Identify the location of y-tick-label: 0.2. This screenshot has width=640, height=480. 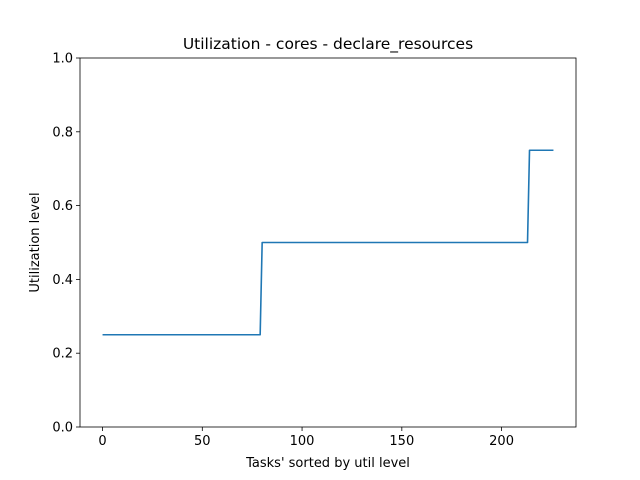
(62, 354).